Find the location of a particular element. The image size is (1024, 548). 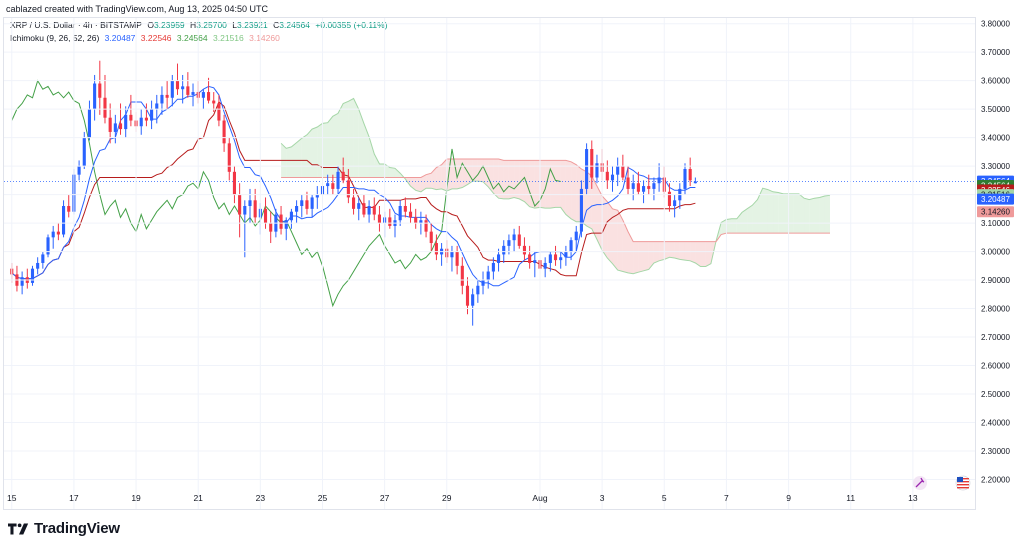

price-tick-label: 2.90000 is located at coordinates (995, 280).